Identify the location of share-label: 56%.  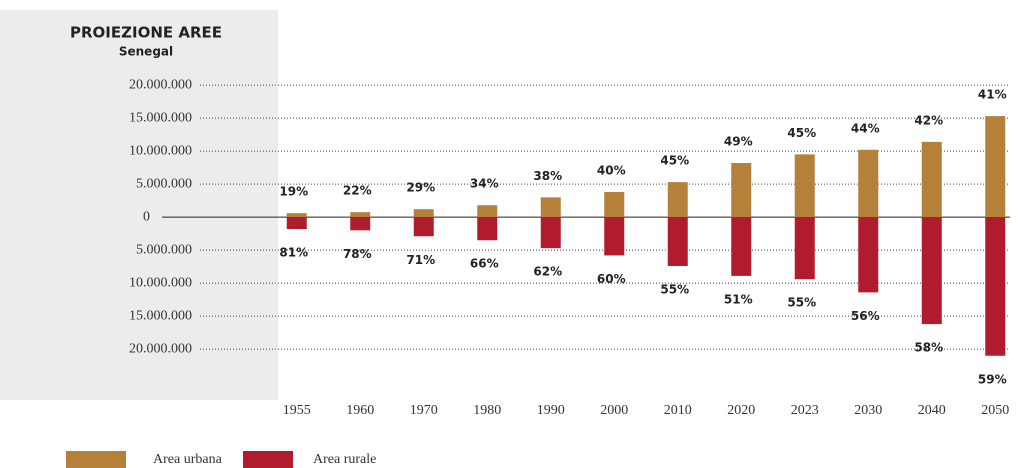
(865, 316).